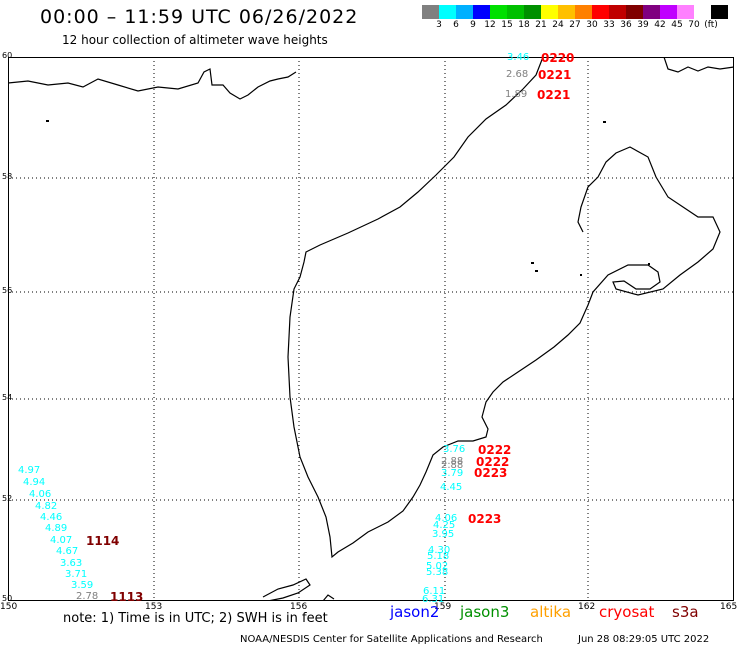 The width and height of the screenshot is (740, 650). What do you see at coordinates (51, 517) in the screenshot?
I see `wave-height-value: 4.46` at bounding box center [51, 517].